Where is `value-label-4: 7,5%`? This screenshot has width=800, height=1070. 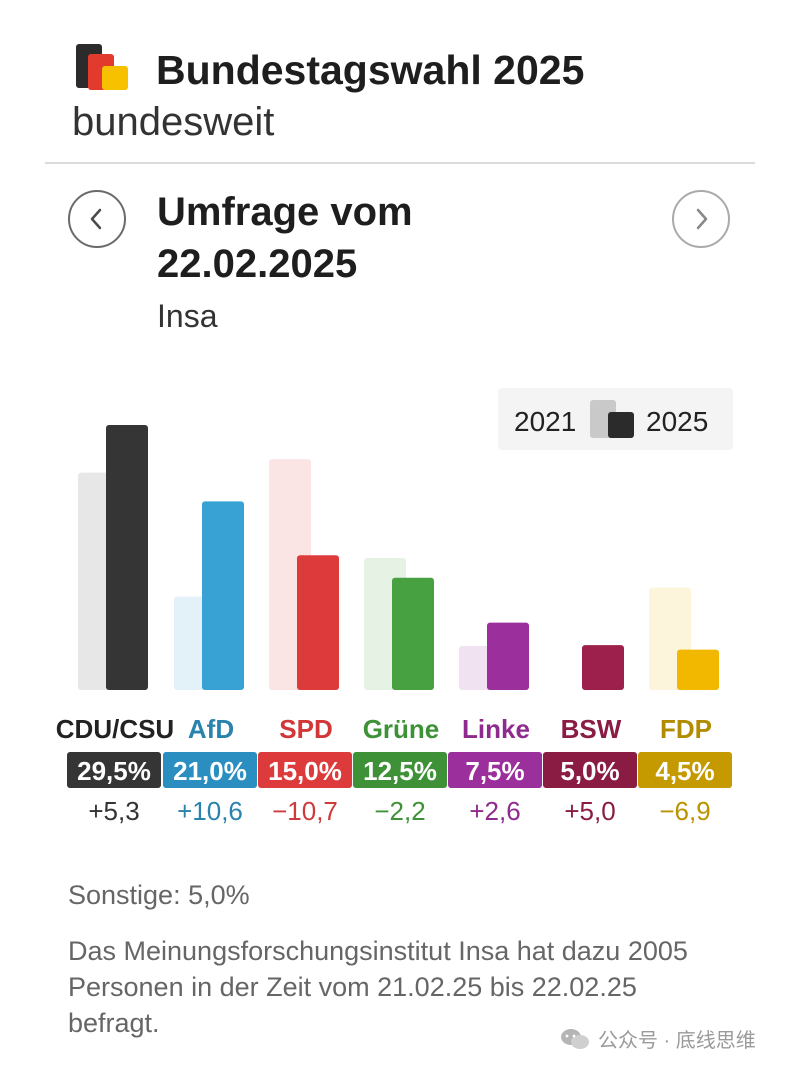 value-label-4: 7,5% is located at coordinates (494, 771).